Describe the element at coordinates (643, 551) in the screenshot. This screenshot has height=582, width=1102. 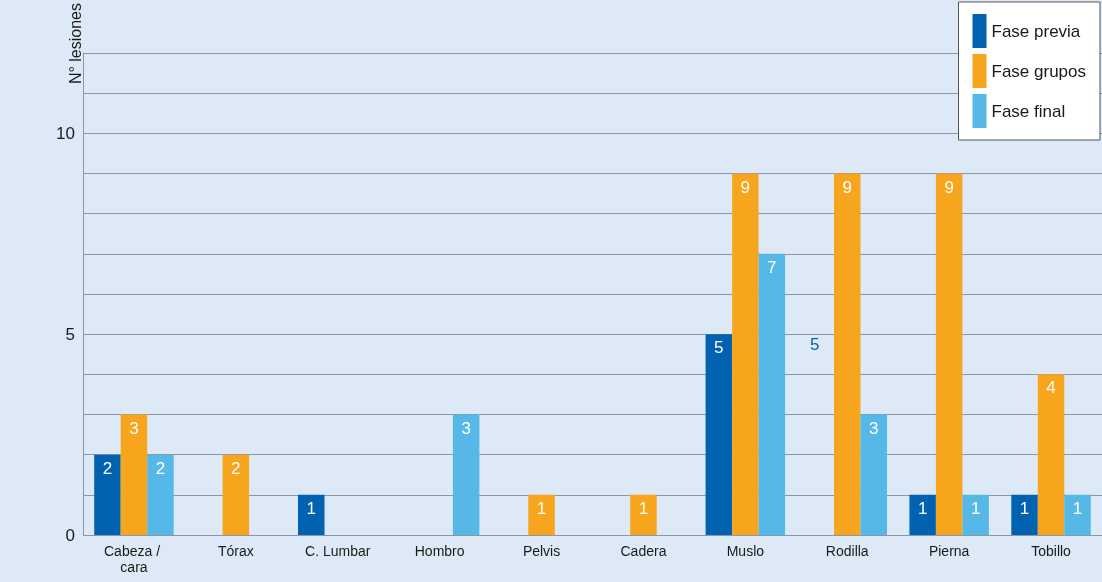
I see `x-tick-label: Cadera` at that location.